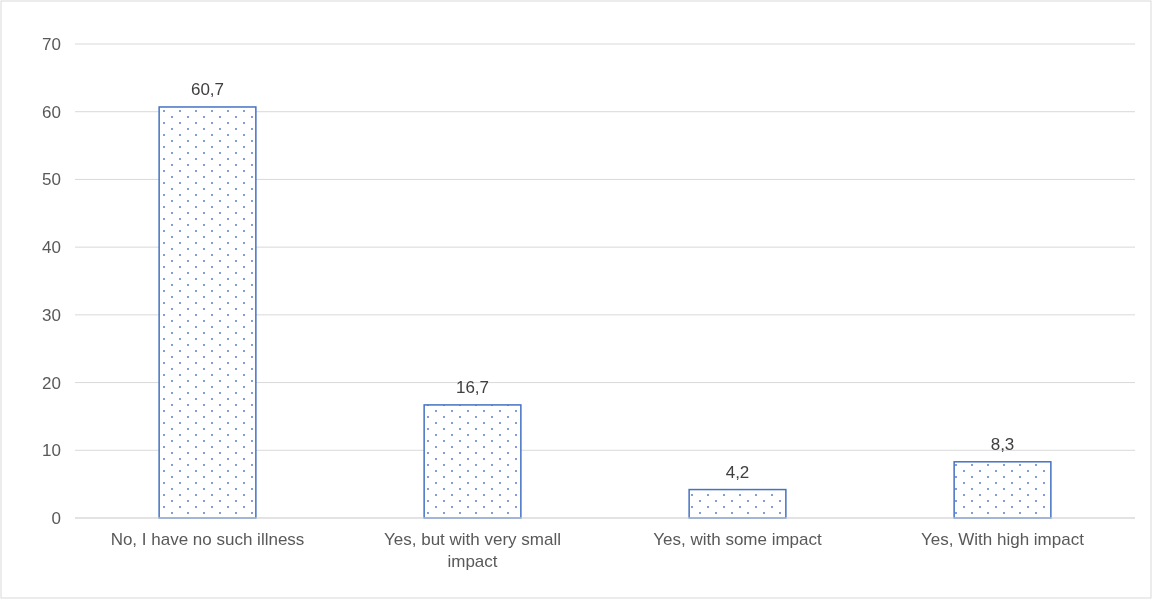  What do you see at coordinates (472, 550) in the screenshot?
I see `x-tick-label: Yes, but with very small impact` at bounding box center [472, 550].